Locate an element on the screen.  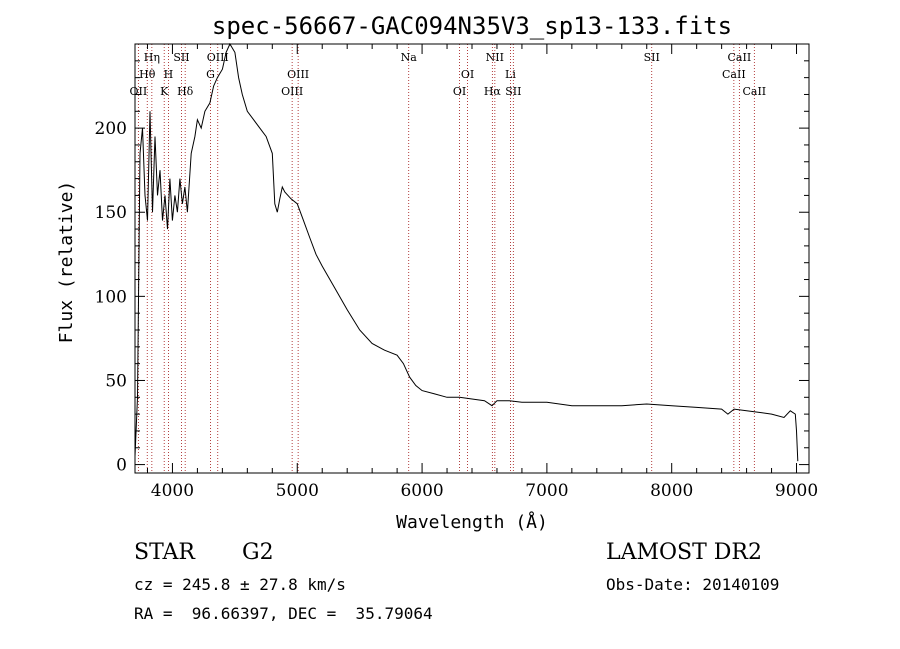
subclass: G2 is located at coordinates (258, 552).